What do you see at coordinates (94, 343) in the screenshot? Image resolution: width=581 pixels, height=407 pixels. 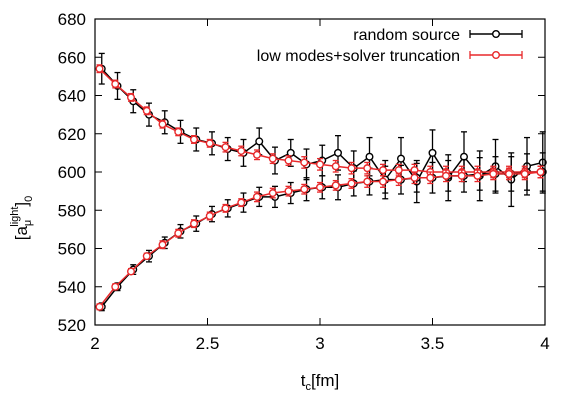 I see `x-tick-label: 2` at bounding box center [94, 343].